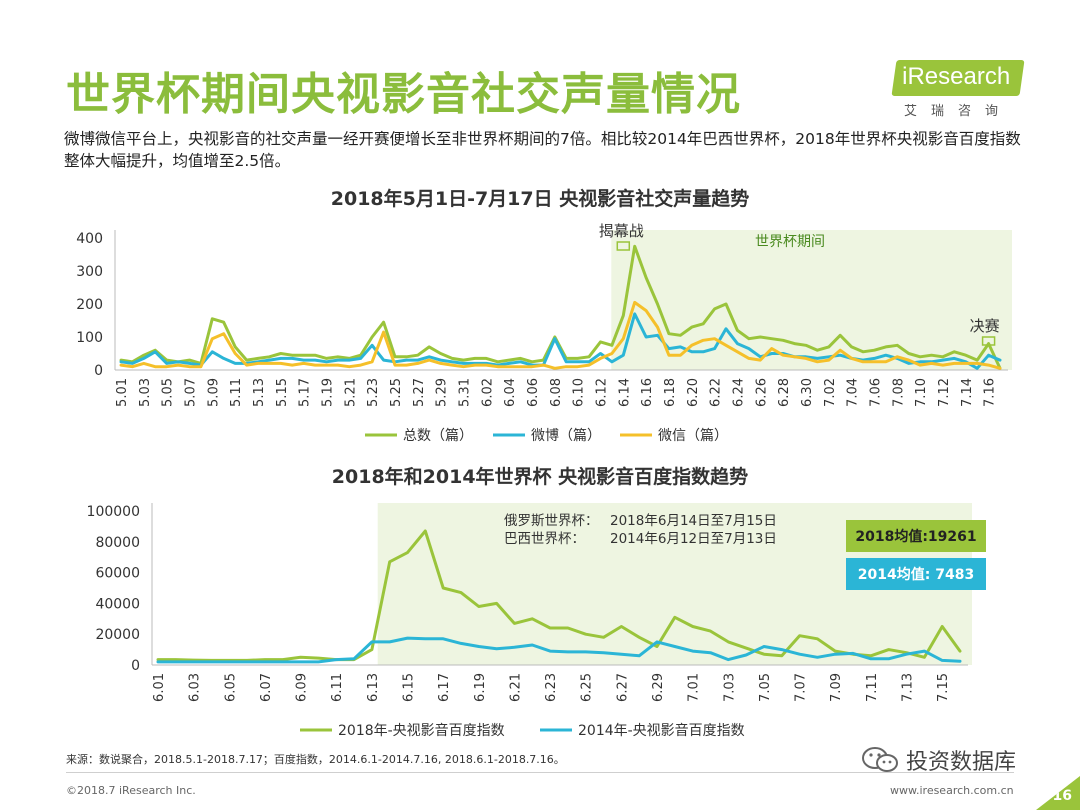 The image size is (1080, 810). Describe the element at coordinates (533, 392) in the screenshot. I see `x-tick-label: 6.06` at that location.